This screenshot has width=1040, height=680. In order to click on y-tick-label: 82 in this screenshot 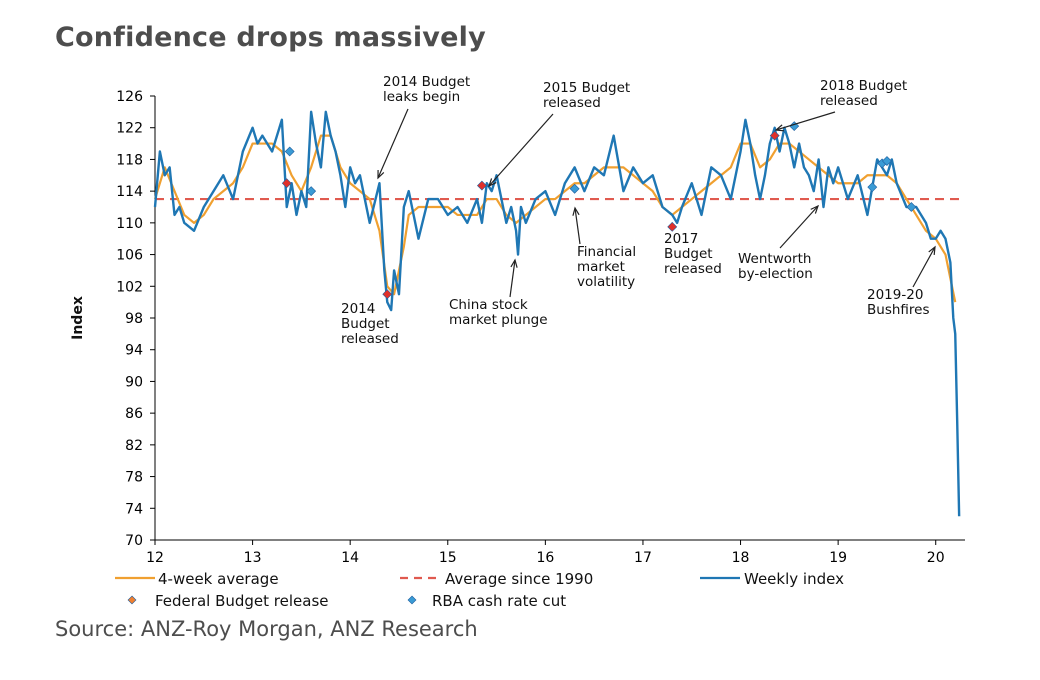, I will do `click(134, 446)`.